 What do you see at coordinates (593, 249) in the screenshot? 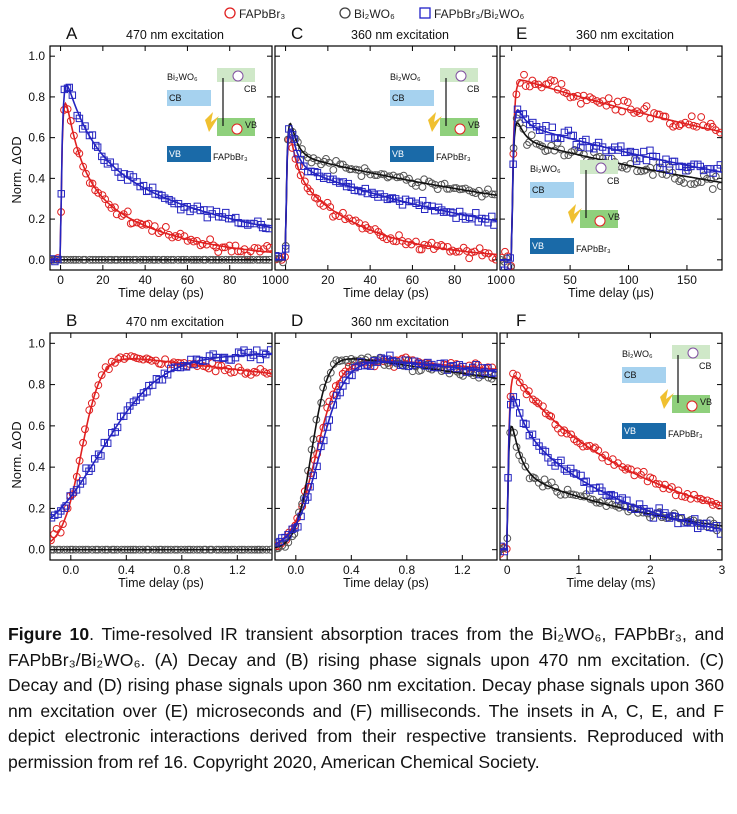
I see `inset-lower-label: FAPbBr₃` at bounding box center [593, 249].